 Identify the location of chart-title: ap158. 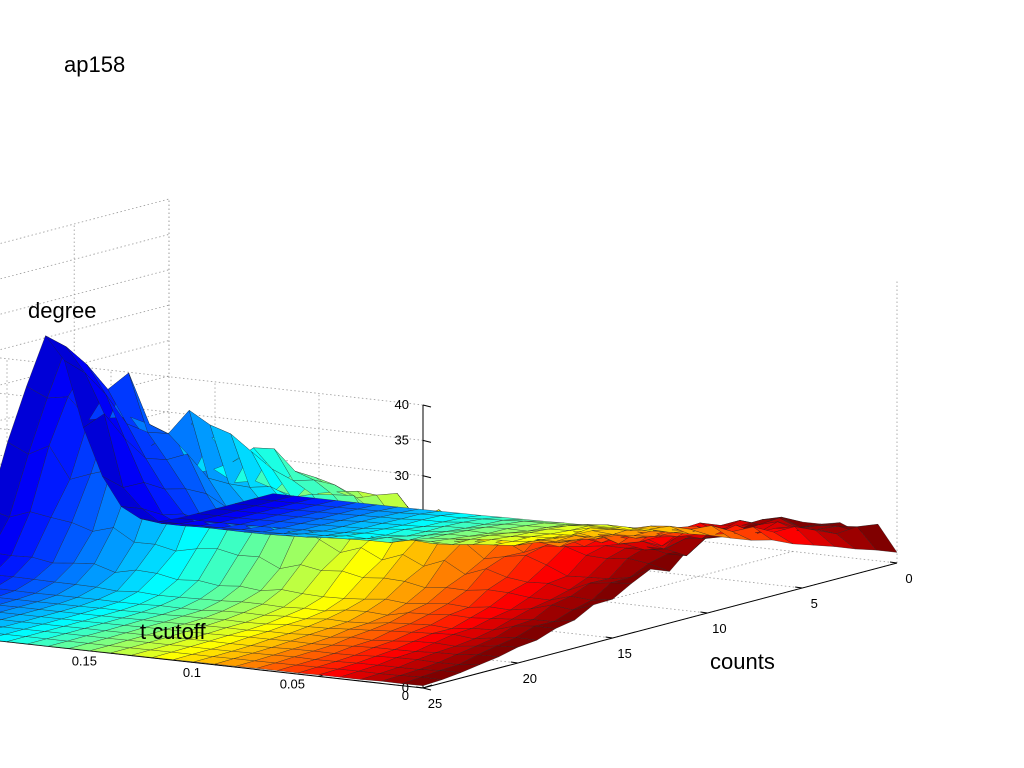
(95, 64).